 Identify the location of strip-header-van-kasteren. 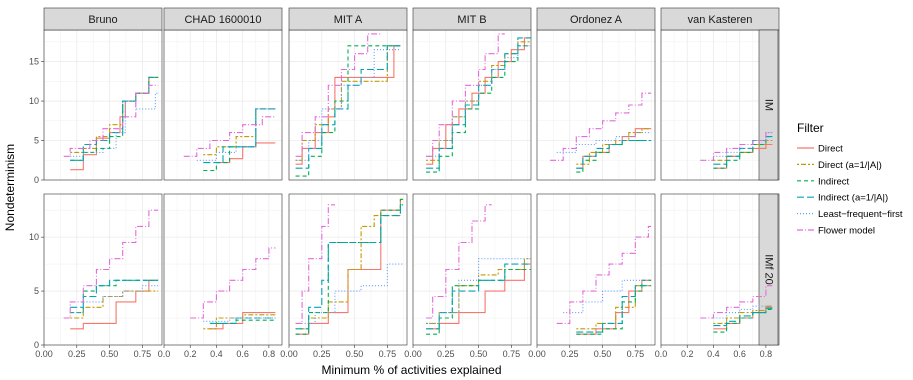
(720, 19).